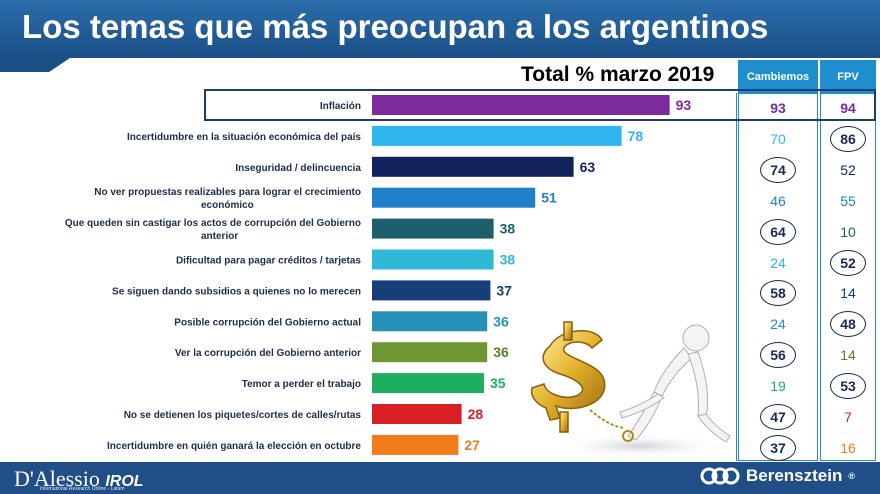 Image resolution: width=880 pixels, height=494 pixels. What do you see at coordinates (852, 476) in the screenshot?
I see `registered-mark: ®` at bounding box center [852, 476].